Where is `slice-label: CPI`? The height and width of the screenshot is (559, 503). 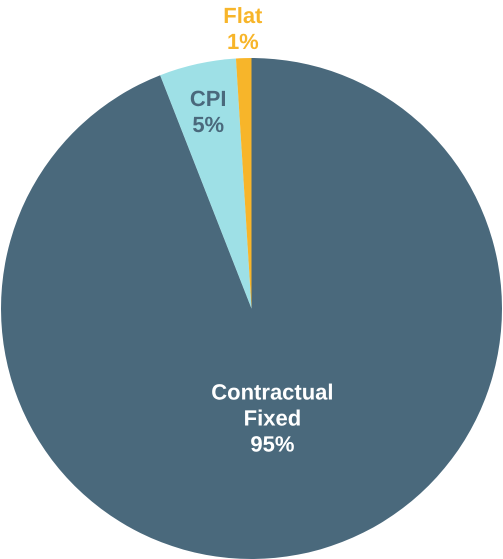 slice-label: CPI is located at coordinates (208, 98).